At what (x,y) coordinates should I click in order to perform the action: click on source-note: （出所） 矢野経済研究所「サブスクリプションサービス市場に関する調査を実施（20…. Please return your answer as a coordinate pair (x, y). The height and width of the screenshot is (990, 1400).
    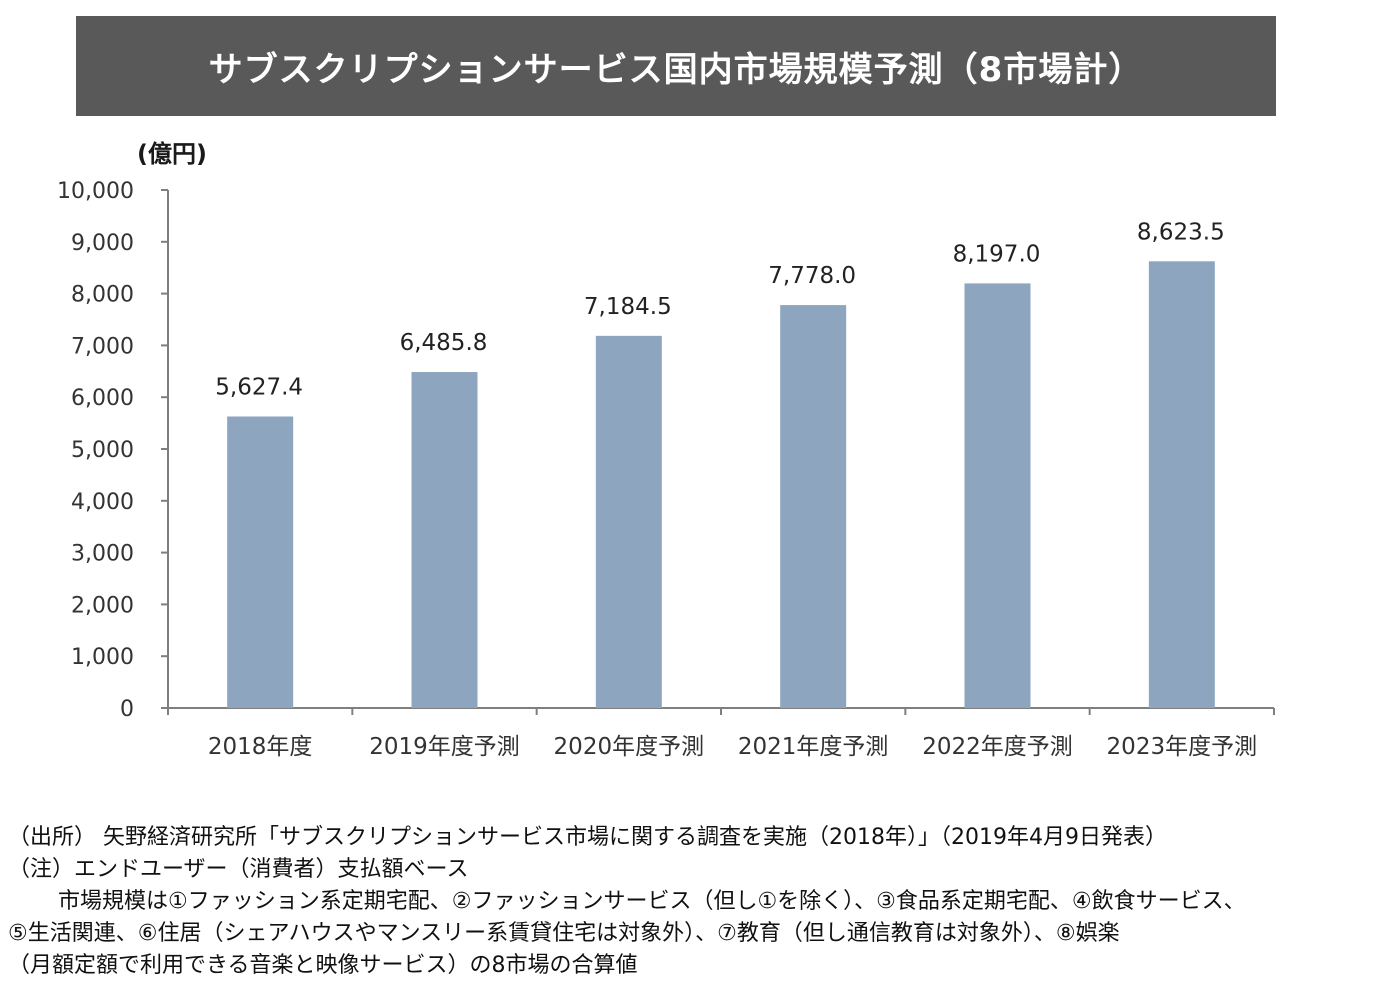
    Looking at the image, I should click on (587, 837).